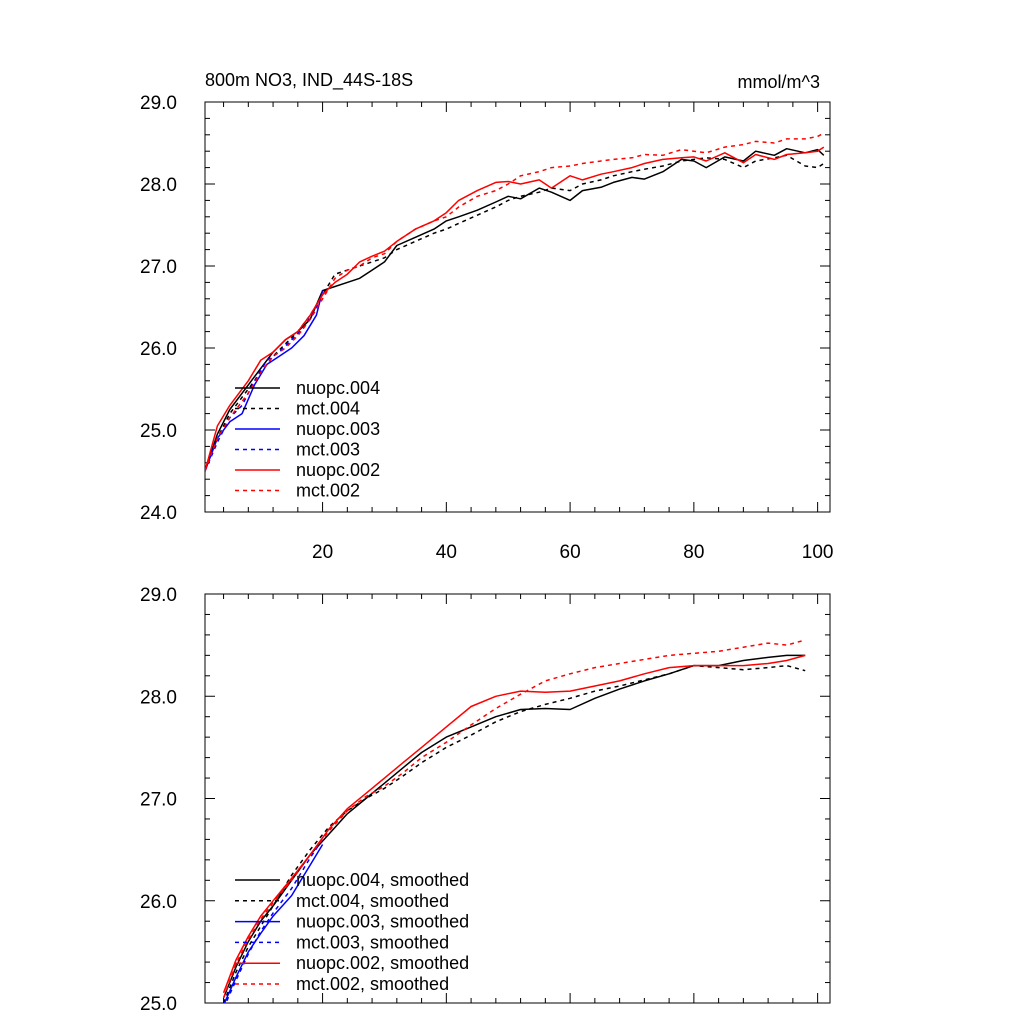  What do you see at coordinates (273, 923) in the screenshot?
I see `series-line-nuopc-003-smoothed` at bounding box center [273, 923].